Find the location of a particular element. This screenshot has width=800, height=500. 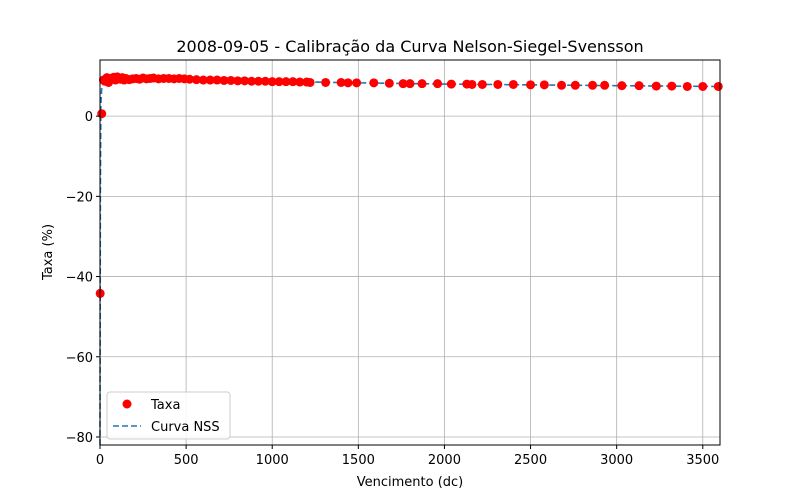

legend-label-taxa: Taxa is located at coordinates (165, 405).